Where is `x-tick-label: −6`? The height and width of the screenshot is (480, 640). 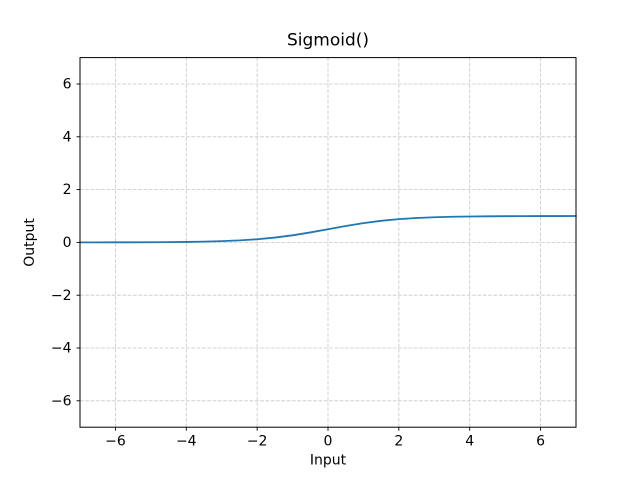
x-tick-label: −6 is located at coordinates (115, 442).